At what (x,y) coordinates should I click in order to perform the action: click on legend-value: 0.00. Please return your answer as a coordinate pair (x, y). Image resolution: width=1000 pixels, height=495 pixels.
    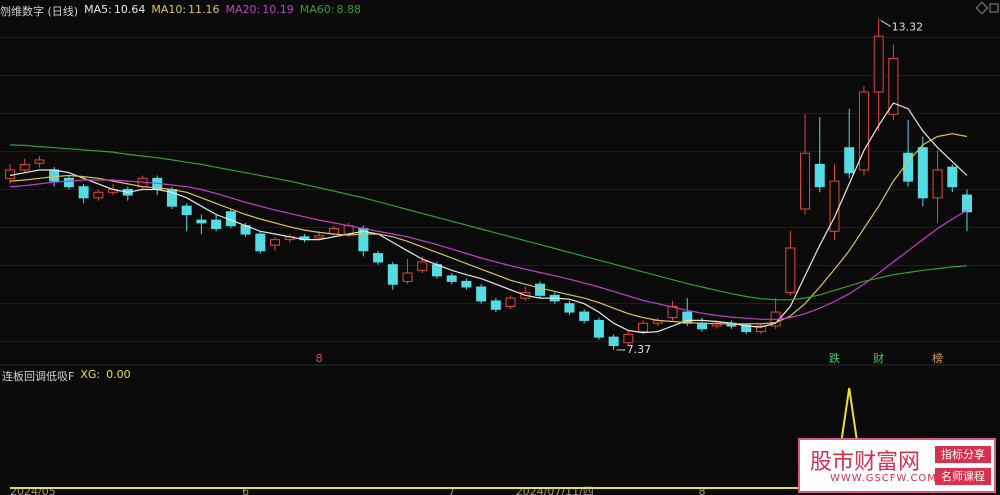
    Looking at the image, I should click on (118, 374).